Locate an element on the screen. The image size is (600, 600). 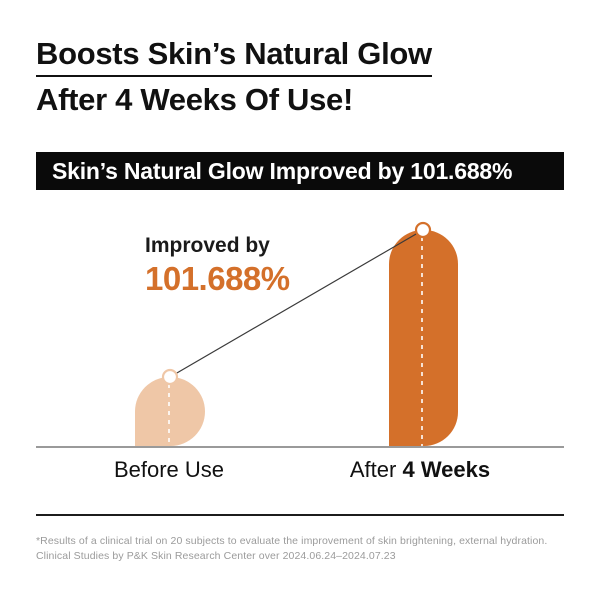
headline-banner-text: Skin’s Natural Glow Improved by 101.688% is located at coordinates (282, 171).